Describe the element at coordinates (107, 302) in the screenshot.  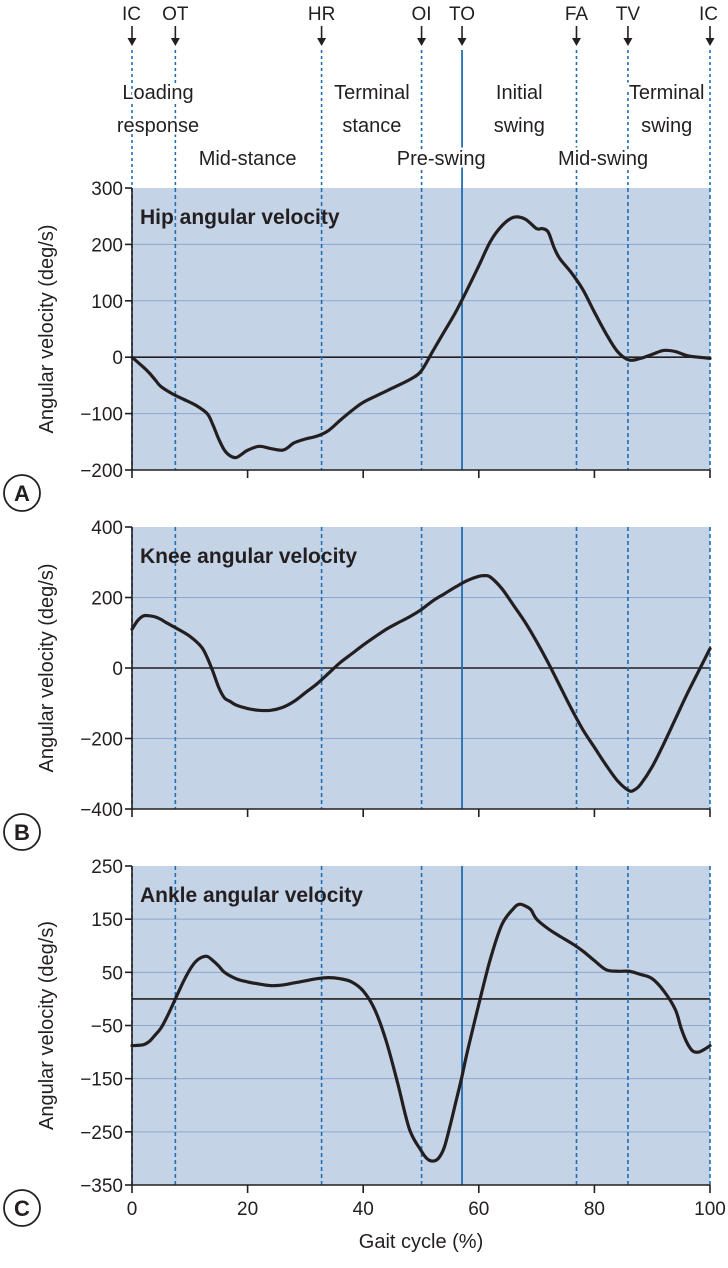
I see `panel-a-y-tick-label: 100` at that location.